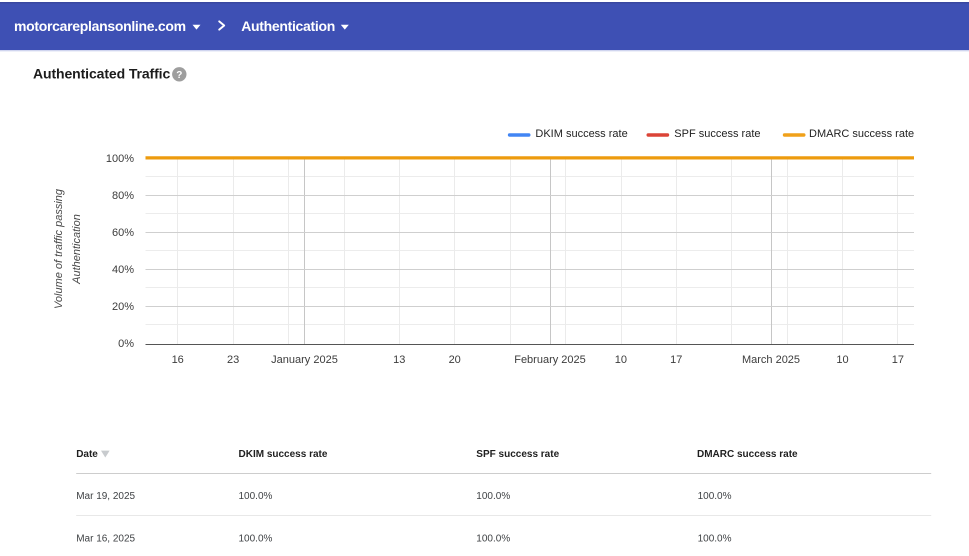  I want to click on svg-text: 40%, so click(123, 270).